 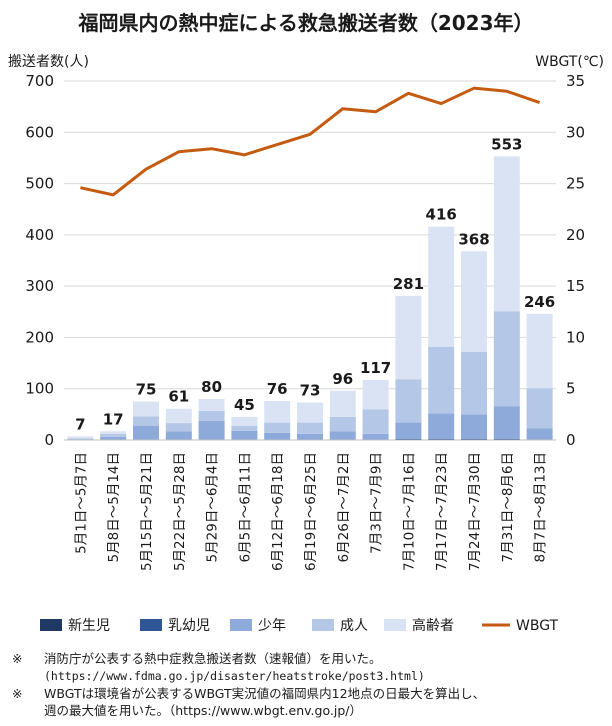 I want to click on total-label: 7, so click(x=80, y=424).